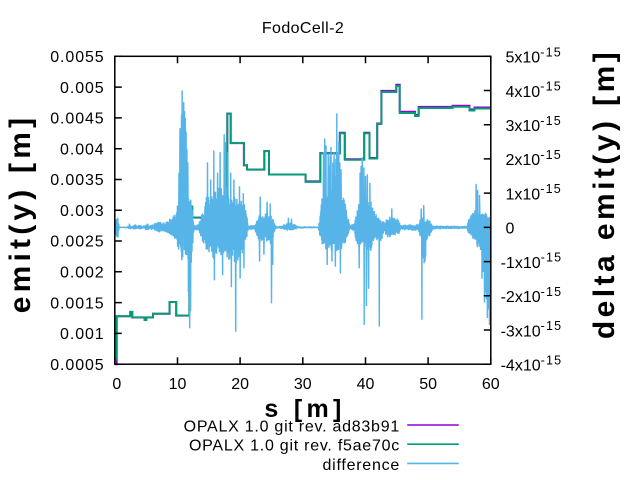 The image size is (640, 480). What do you see at coordinates (82, 88) in the screenshot?
I see `svg-text: 0.005` at bounding box center [82, 88].